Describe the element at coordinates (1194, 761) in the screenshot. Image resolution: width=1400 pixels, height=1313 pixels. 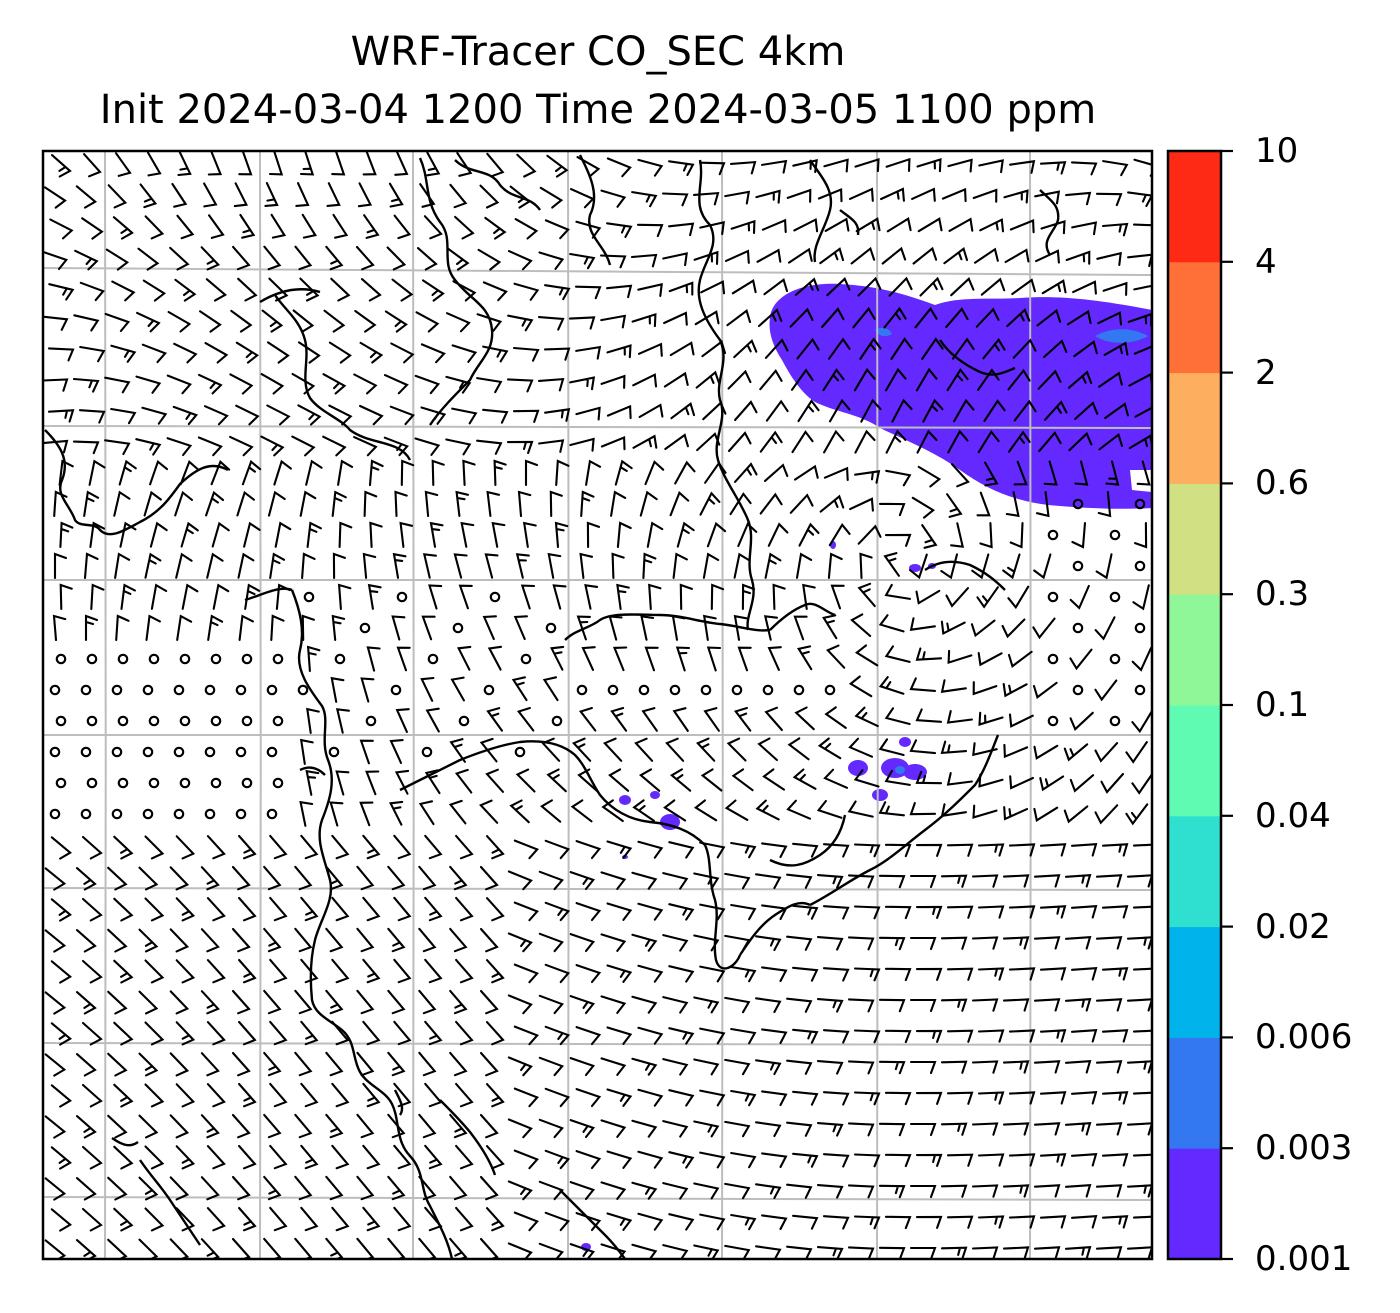
I see `colorbar-segment` at that location.